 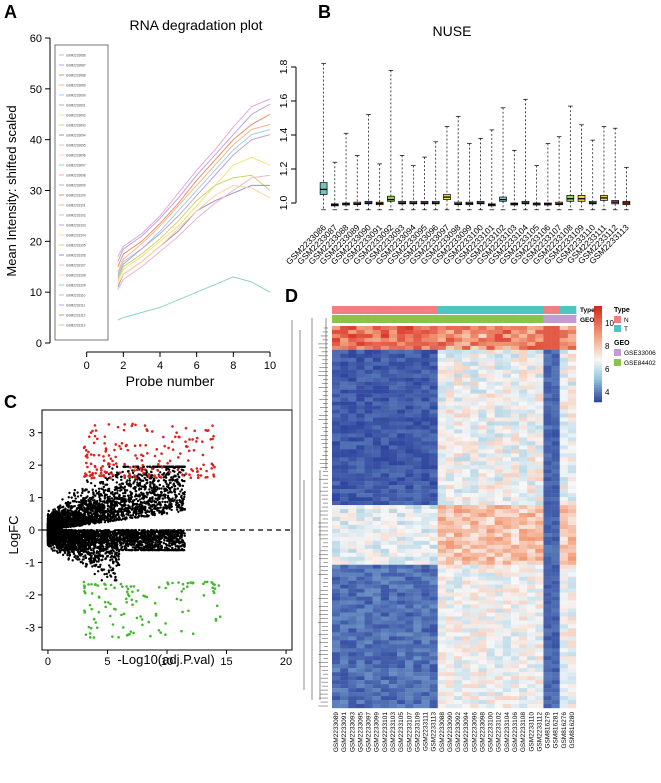 I want to click on panel-c-y-label: LogFC, so click(x=13, y=534).